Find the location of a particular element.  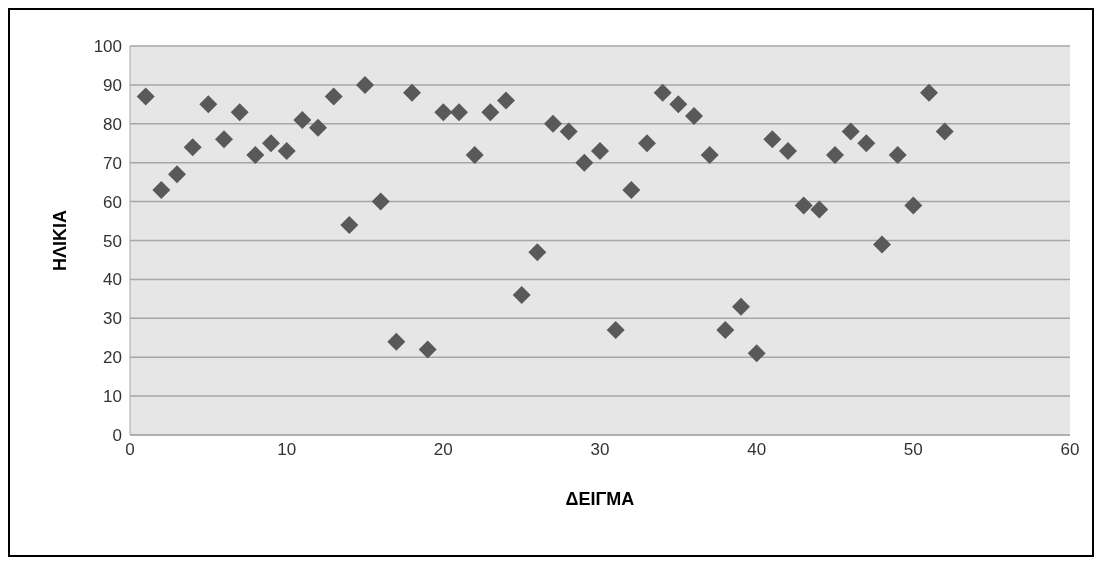

x-tick-label: 60 is located at coordinates (1070, 450).